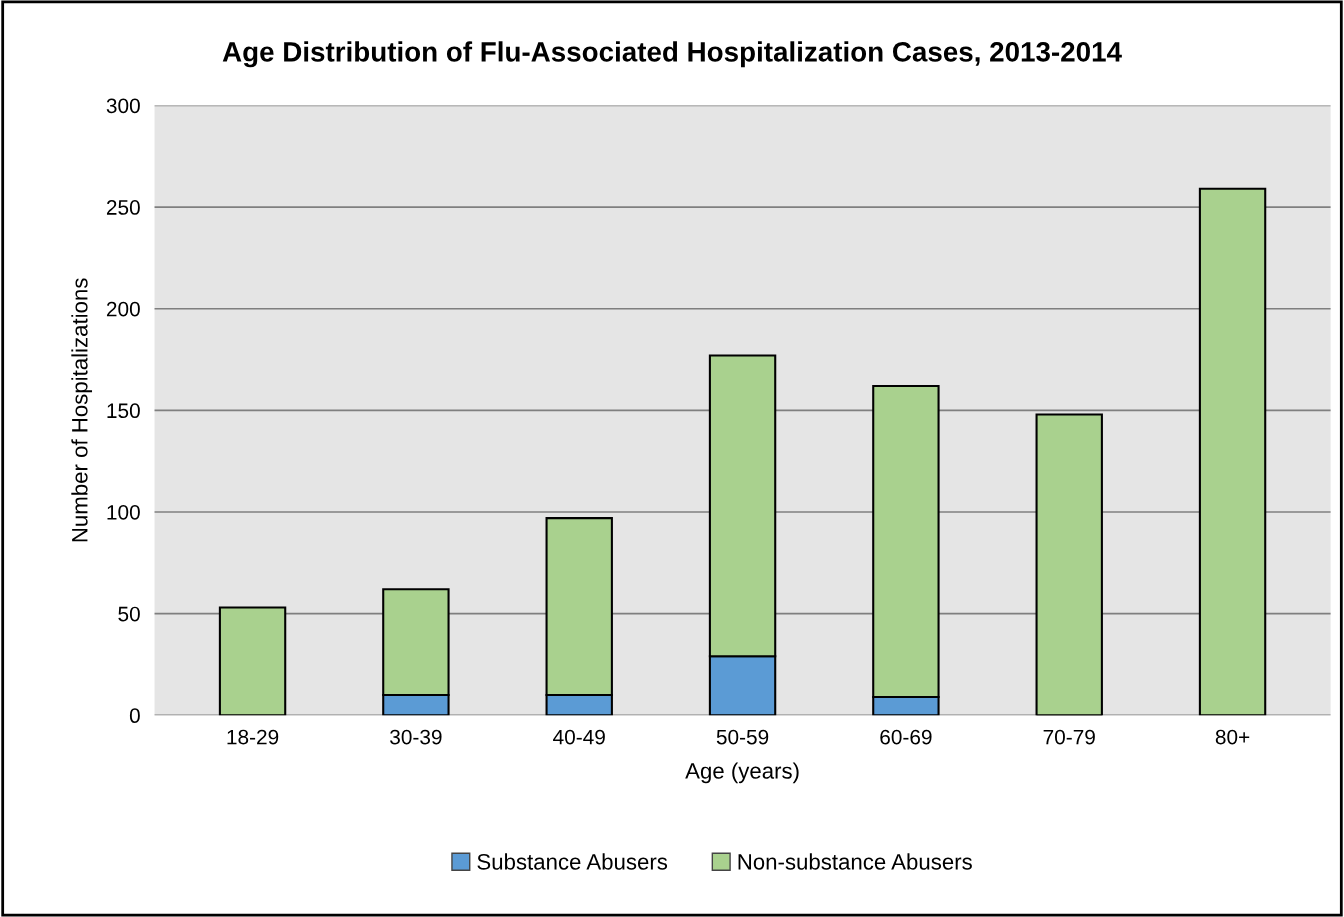  I want to click on y-tick-label: 200, so click(123, 309).